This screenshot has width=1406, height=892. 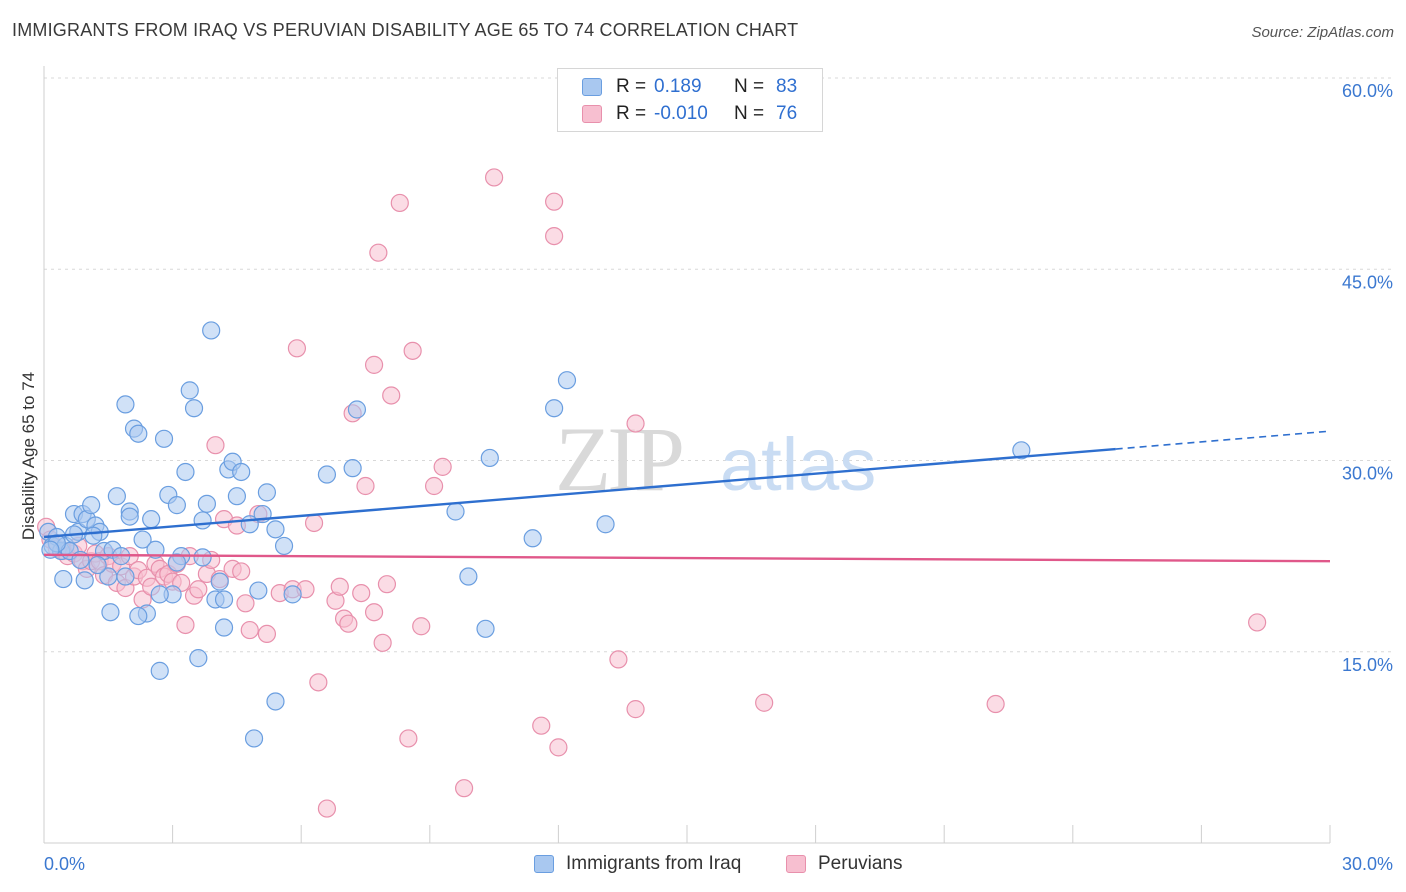 I want to click on chart-source: Source: ZipAtlas.com, so click(x=1322, y=32).